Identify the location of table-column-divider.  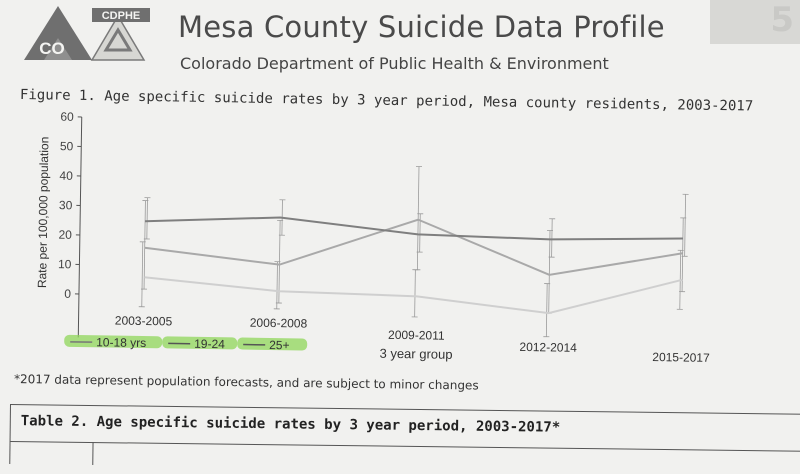
(92, 453).